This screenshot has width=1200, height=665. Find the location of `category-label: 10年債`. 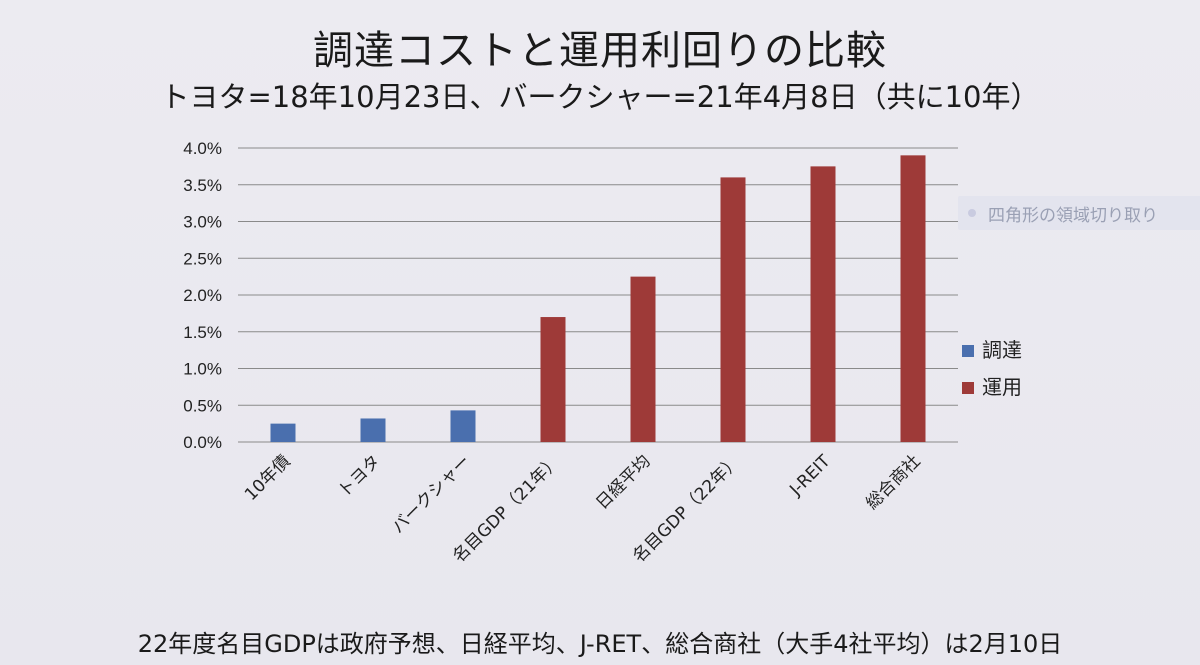

category-label: 10年債 is located at coordinates (267, 477).